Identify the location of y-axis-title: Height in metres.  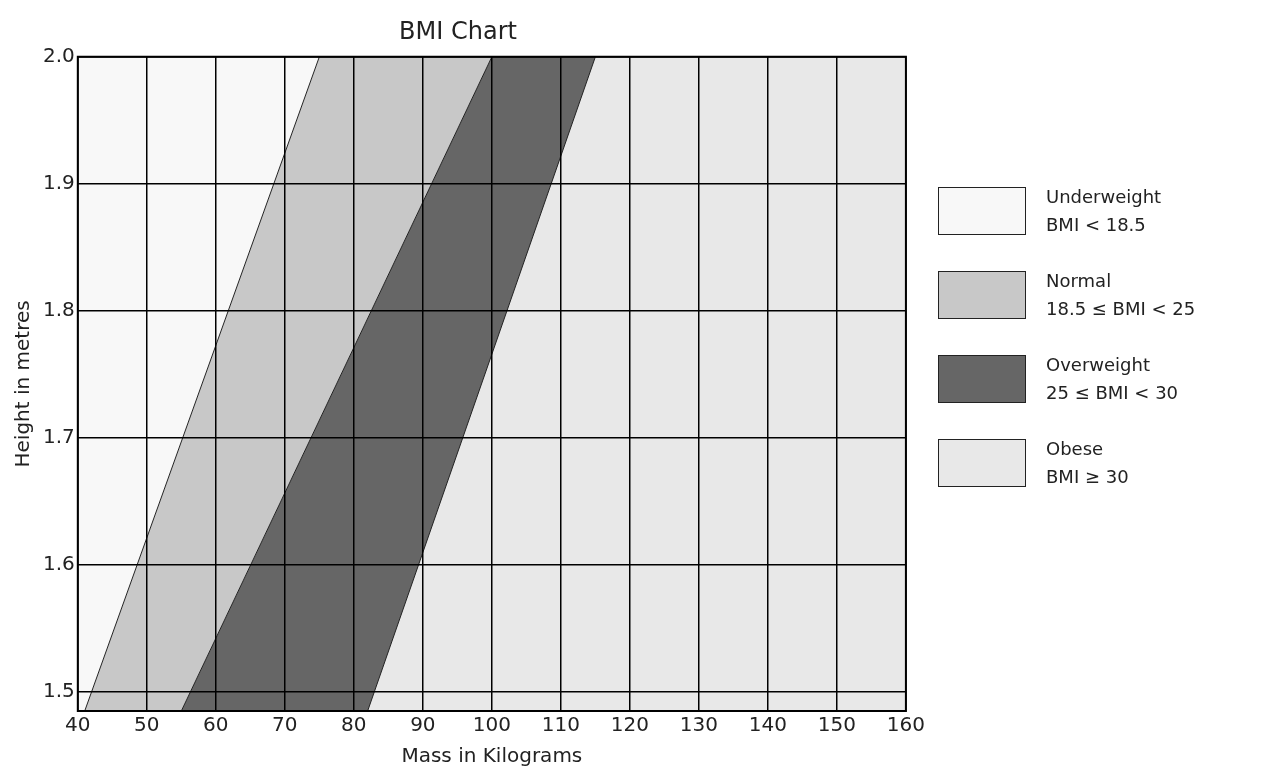
(22, 384).